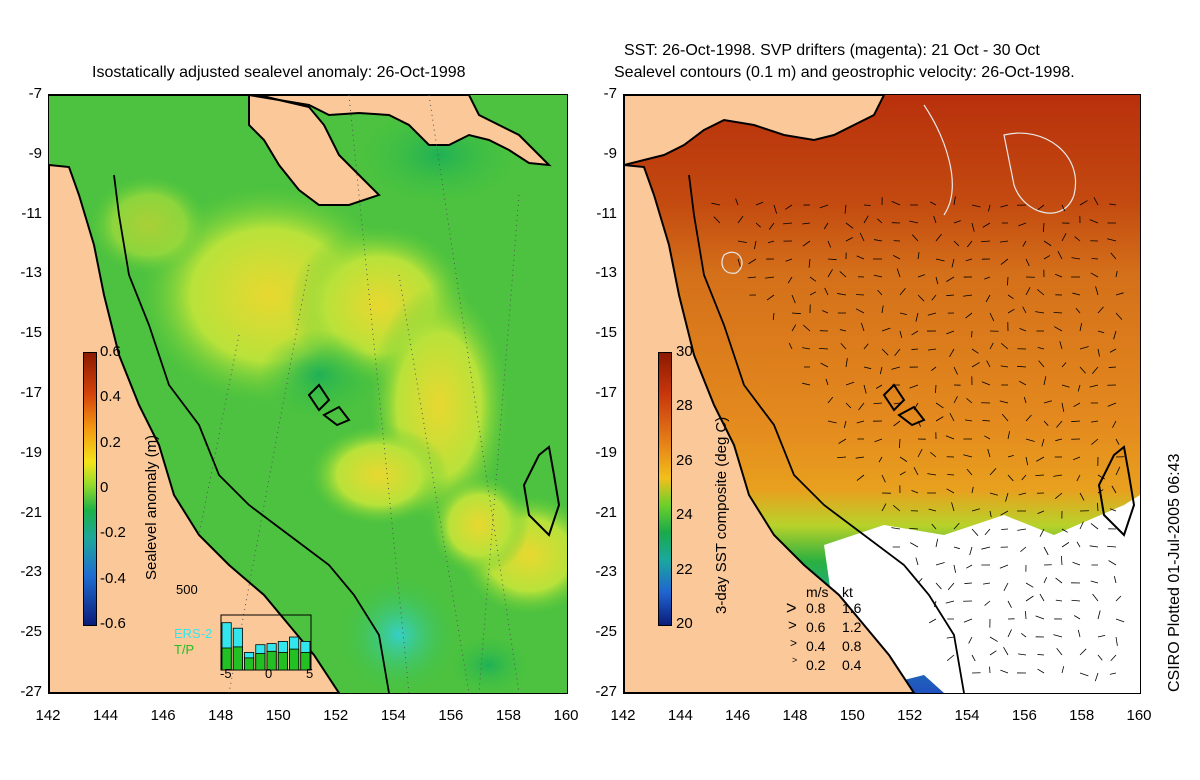 This screenshot has height=780, width=1200. I want to click on lon-tick-label: 148, so click(795, 715).